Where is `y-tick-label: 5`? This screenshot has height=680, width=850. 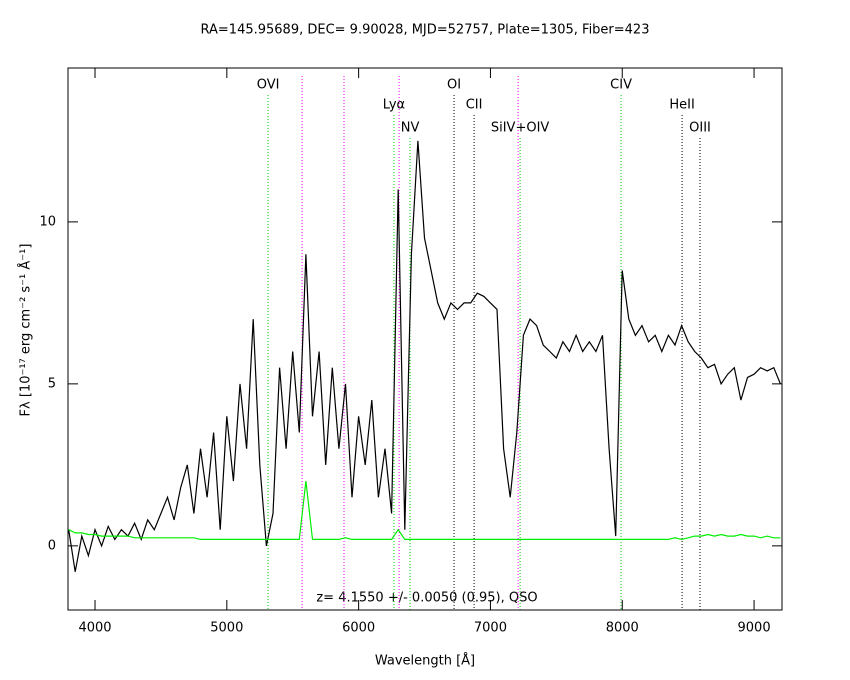 y-tick-label: 5 is located at coordinates (52, 383).